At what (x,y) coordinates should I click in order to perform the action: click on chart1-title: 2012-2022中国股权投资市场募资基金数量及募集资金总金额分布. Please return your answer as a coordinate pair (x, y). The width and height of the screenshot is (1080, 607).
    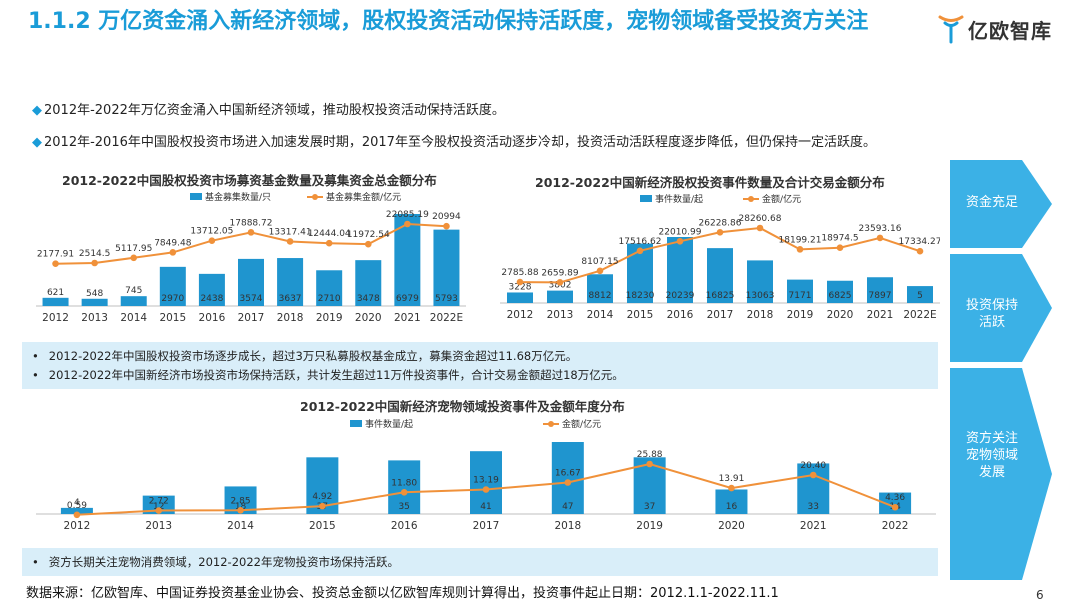
    Looking at the image, I should click on (249, 180).